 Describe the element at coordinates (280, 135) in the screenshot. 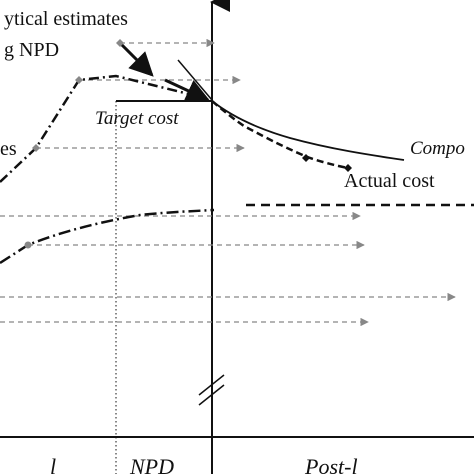

I see `actual-cost-curve` at that location.